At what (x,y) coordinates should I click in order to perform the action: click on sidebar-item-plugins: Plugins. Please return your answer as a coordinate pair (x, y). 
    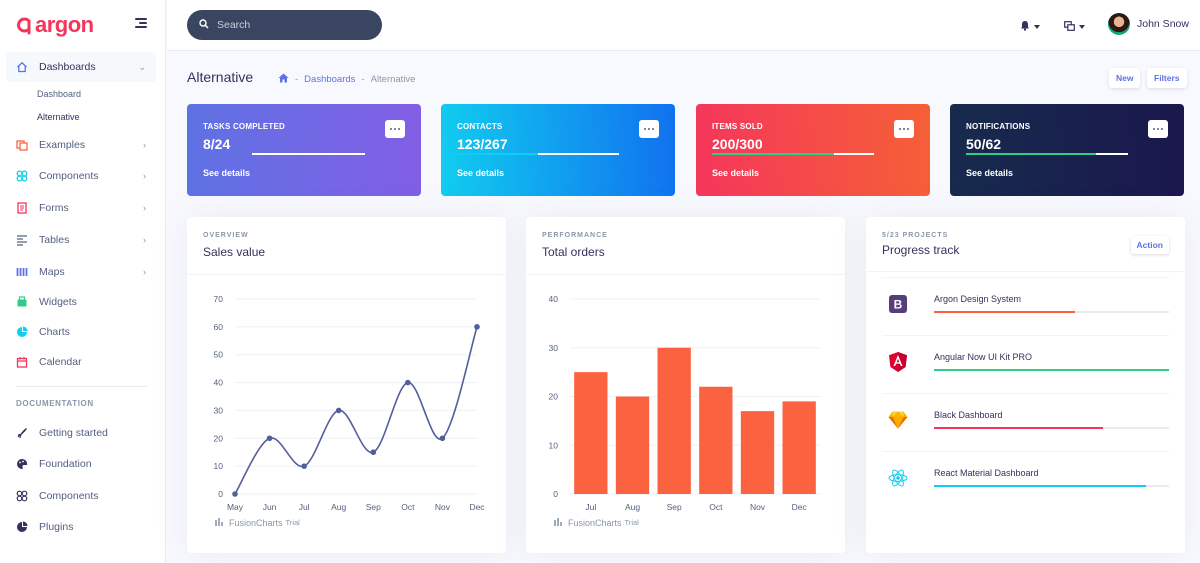
    Looking at the image, I should click on (81, 527).